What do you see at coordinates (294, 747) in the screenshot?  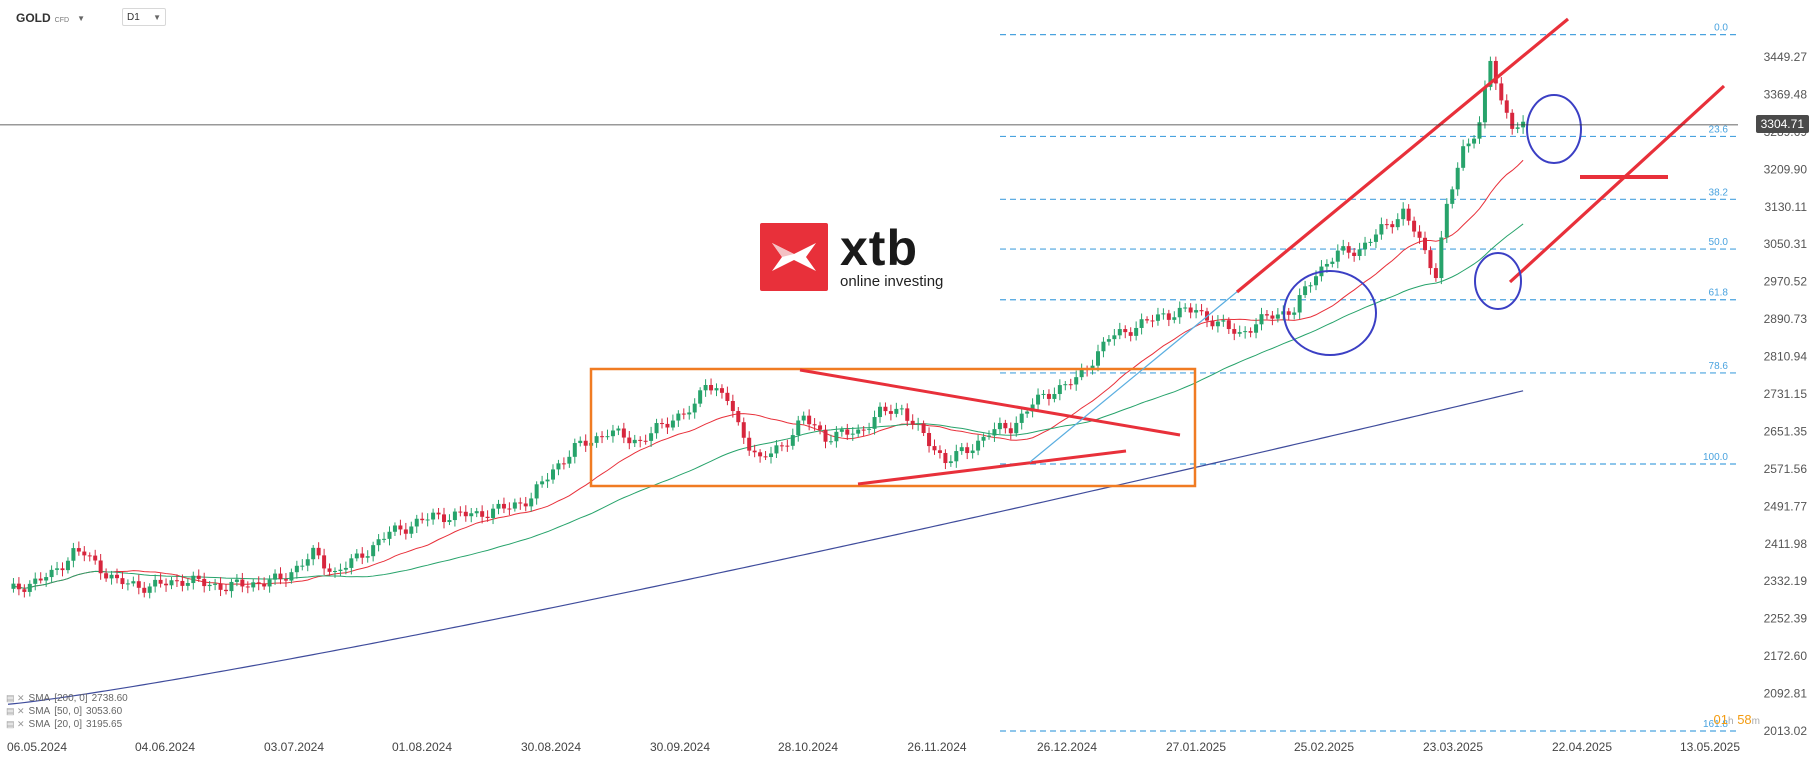 I see `x-tick-label: 03.07.2024` at bounding box center [294, 747].